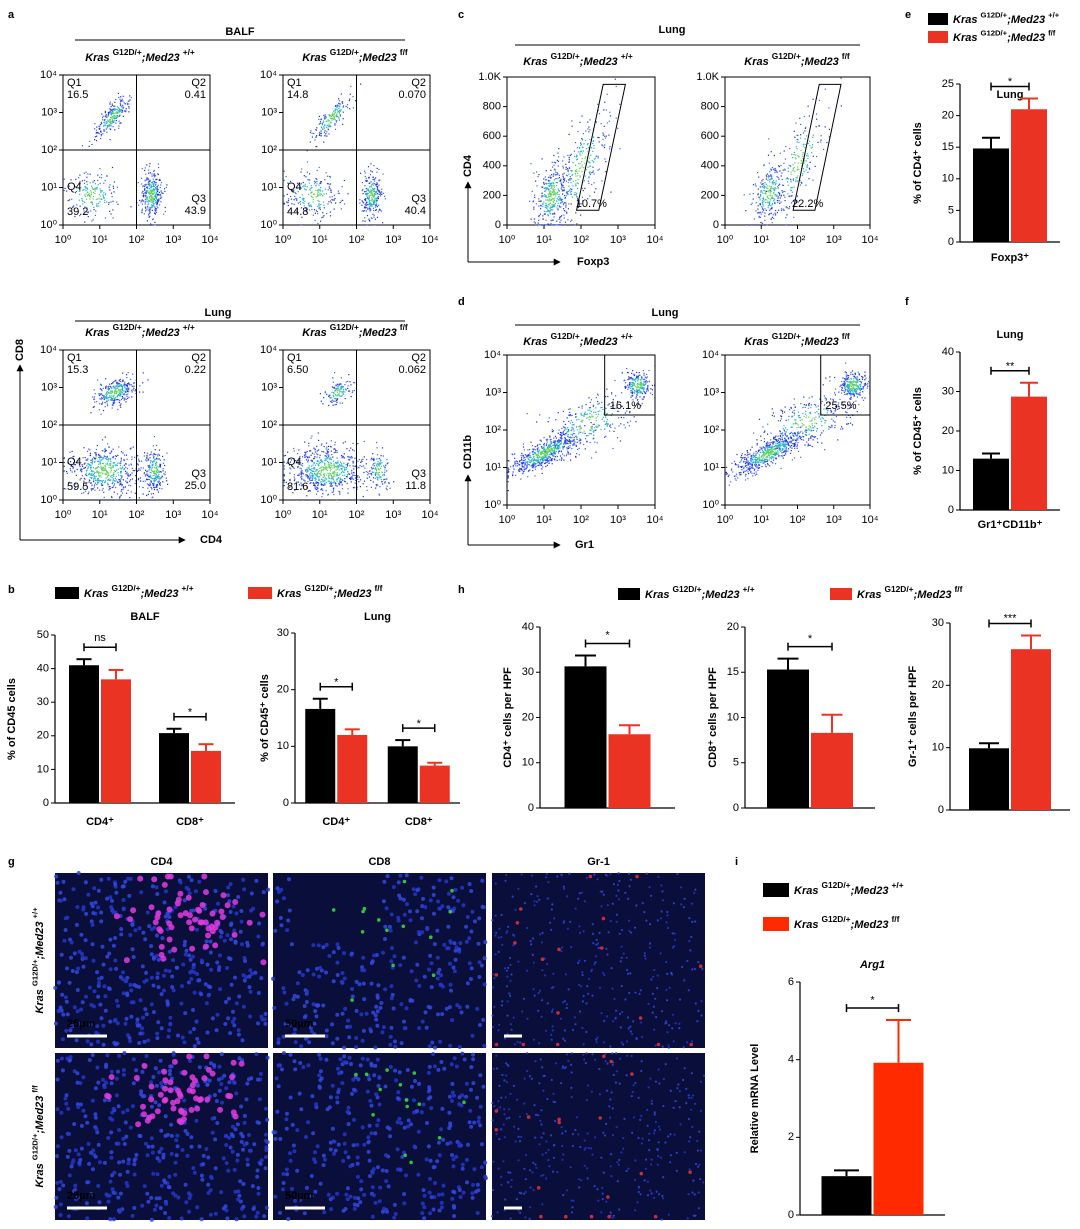 This screenshot has height=1229, width=1080. I want to click on genotype-part: G12D/+, so click(565, 56).